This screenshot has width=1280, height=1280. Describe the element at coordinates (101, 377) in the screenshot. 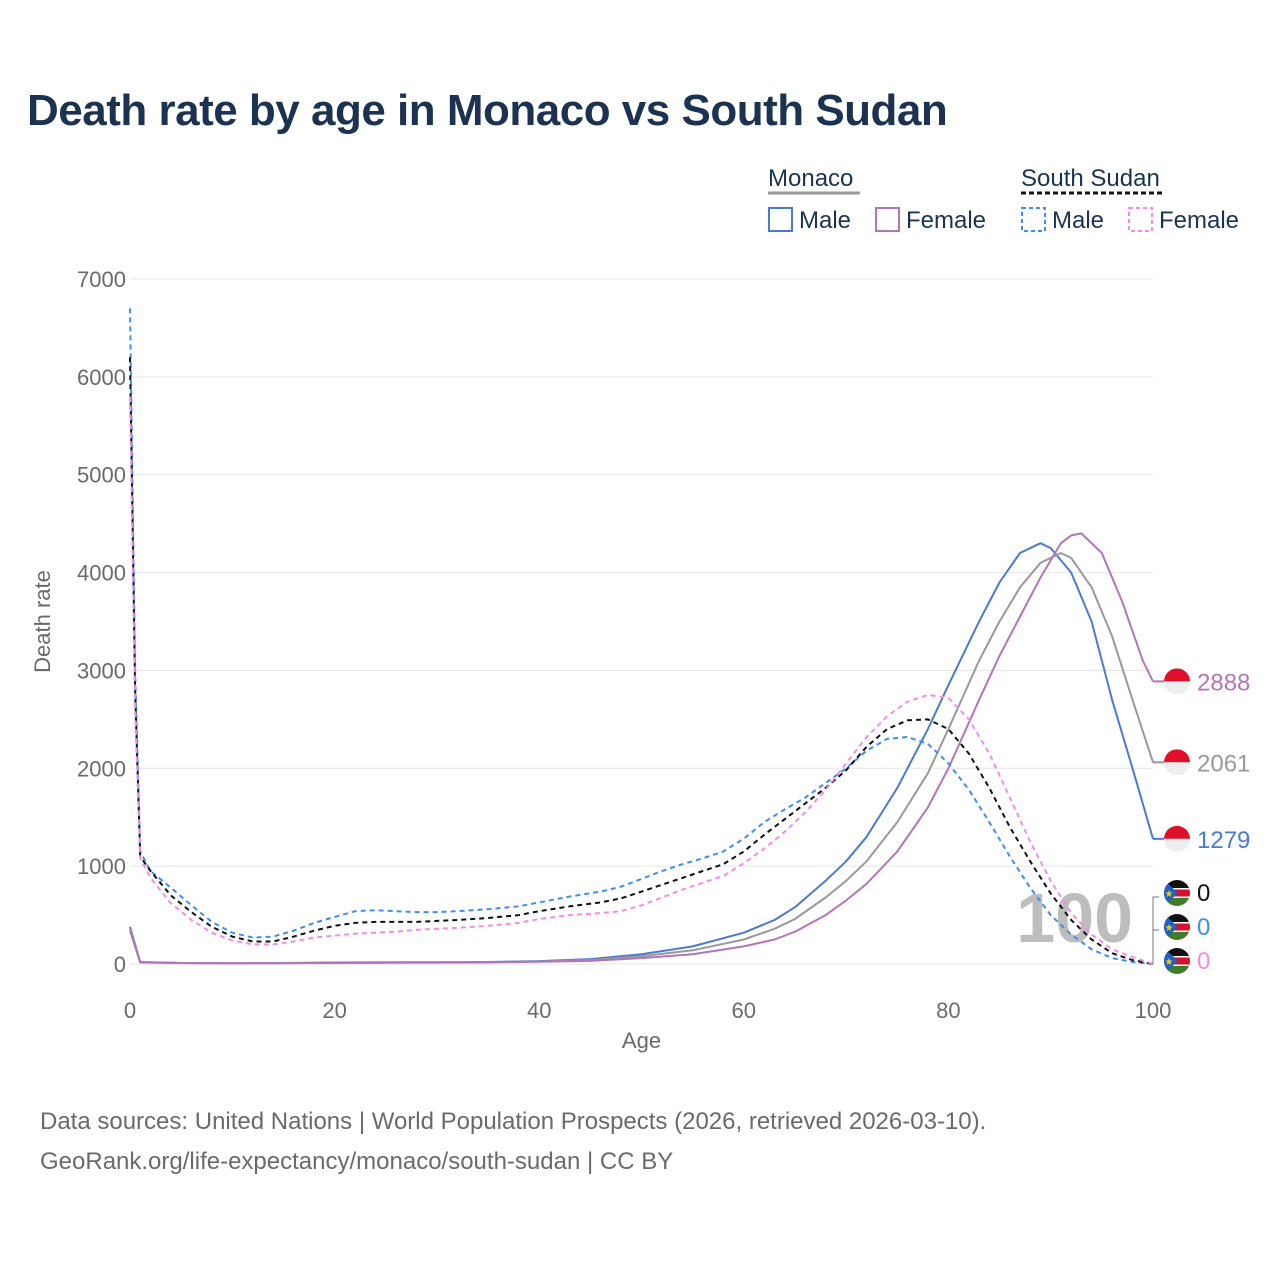

I see `y-tick-label-6000: 6000` at that location.